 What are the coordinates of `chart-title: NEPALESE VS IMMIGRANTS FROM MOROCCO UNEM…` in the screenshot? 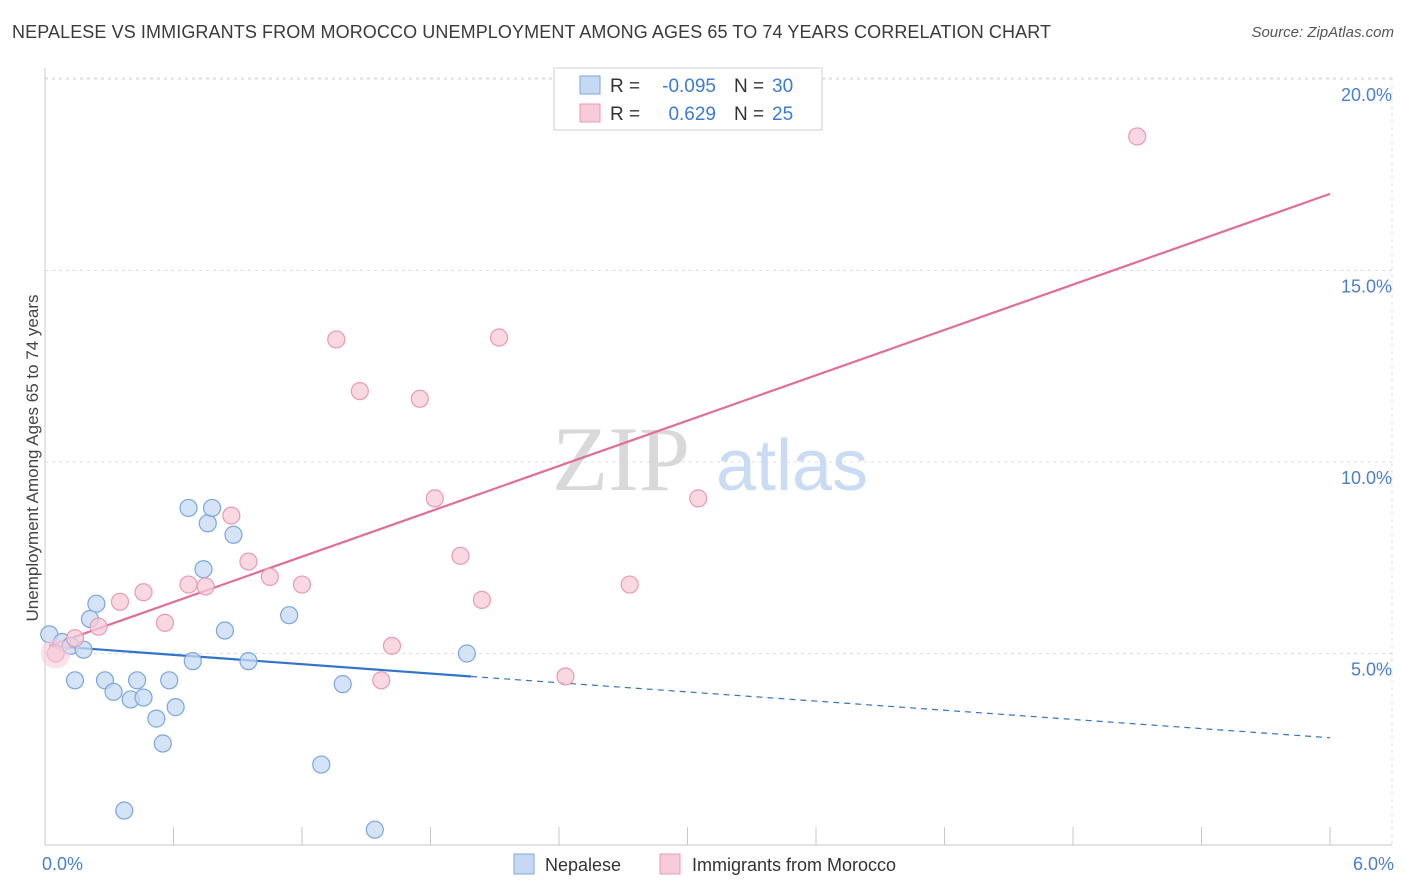 It's located at (532, 32).